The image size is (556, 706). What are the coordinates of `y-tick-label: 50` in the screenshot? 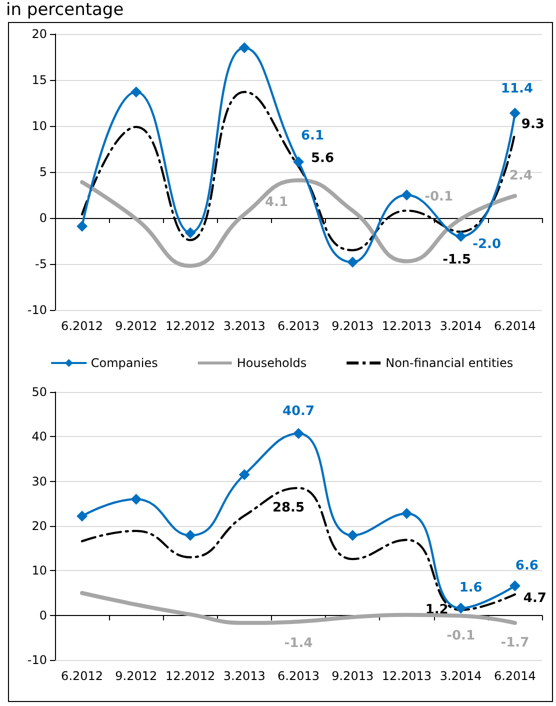 It's located at (39, 392).